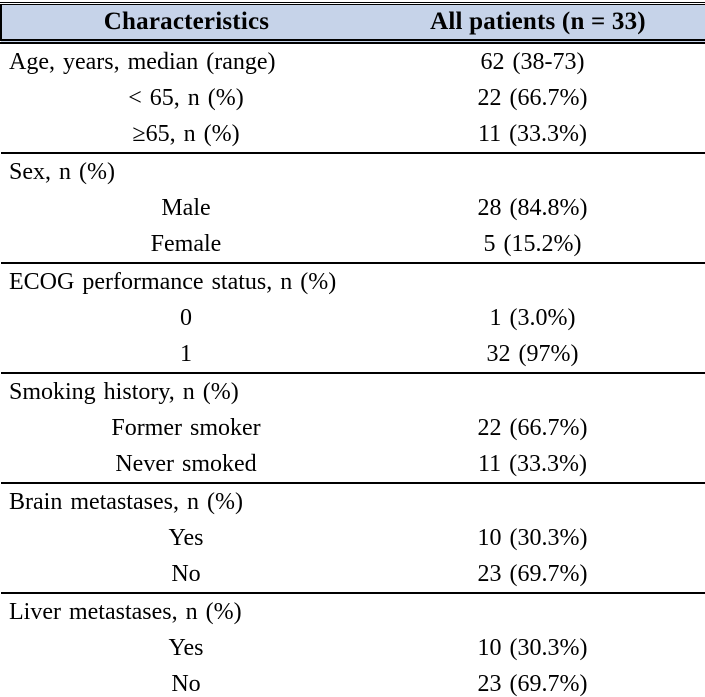 The width and height of the screenshot is (705, 697). Describe the element at coordinates (353, 244) in the screenshot. I see `table-row: Female 5 (15.2%)` at that location.